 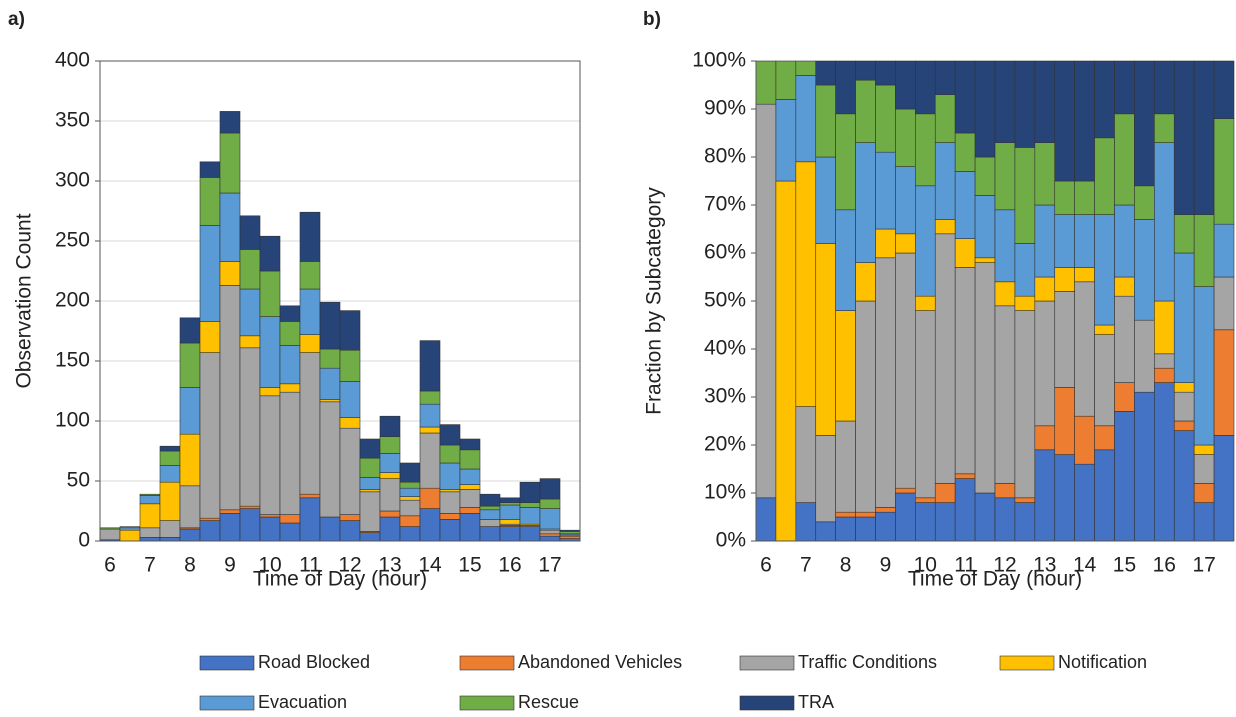 I want to click on y-axis-title: Fraction by Subcategory, so click(x=654, y=301).